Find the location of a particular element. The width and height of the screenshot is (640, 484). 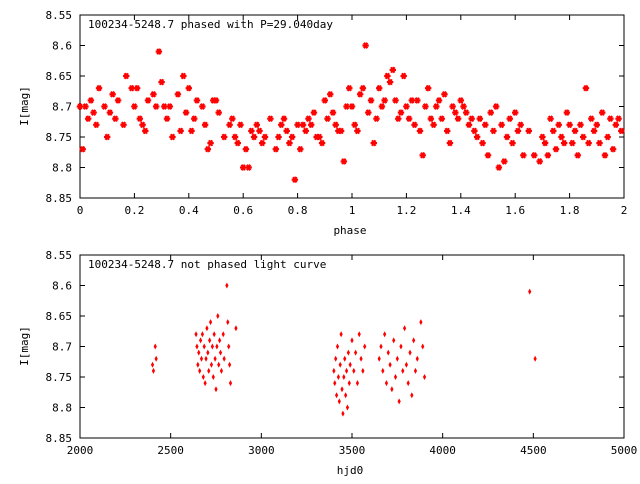

y-axis-label: I[mag] is located at coordinates (24, 346).